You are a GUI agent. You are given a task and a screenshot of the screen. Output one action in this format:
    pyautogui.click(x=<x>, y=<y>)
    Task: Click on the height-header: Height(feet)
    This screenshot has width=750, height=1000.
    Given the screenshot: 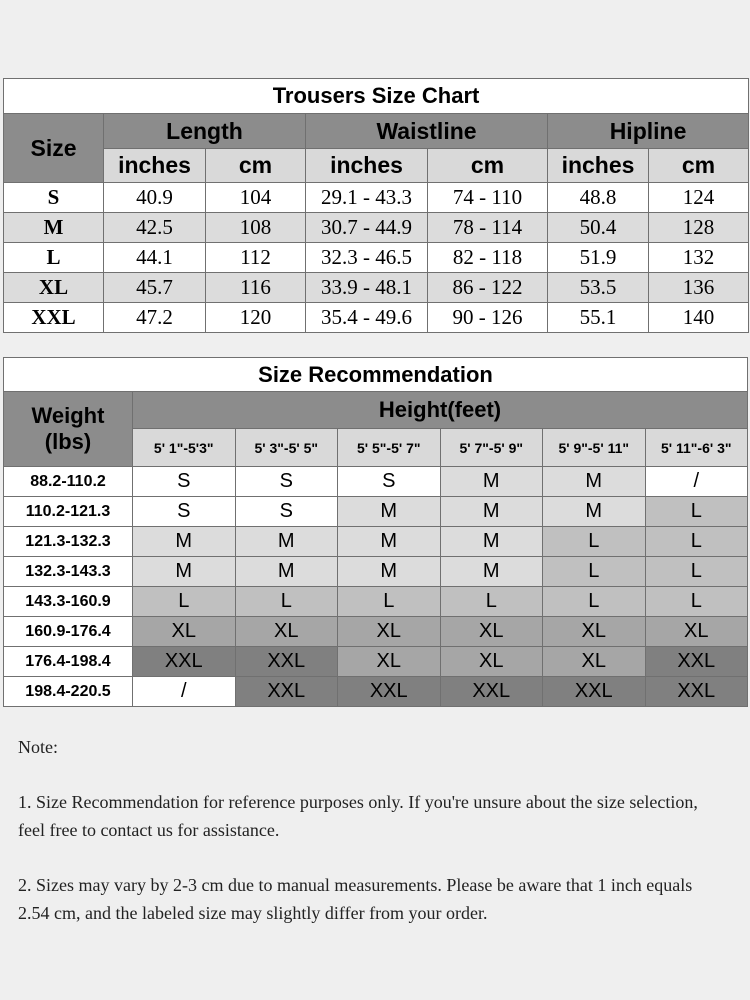 What is the action you would take?
    pyautogui.click(x=440, y=410)
    